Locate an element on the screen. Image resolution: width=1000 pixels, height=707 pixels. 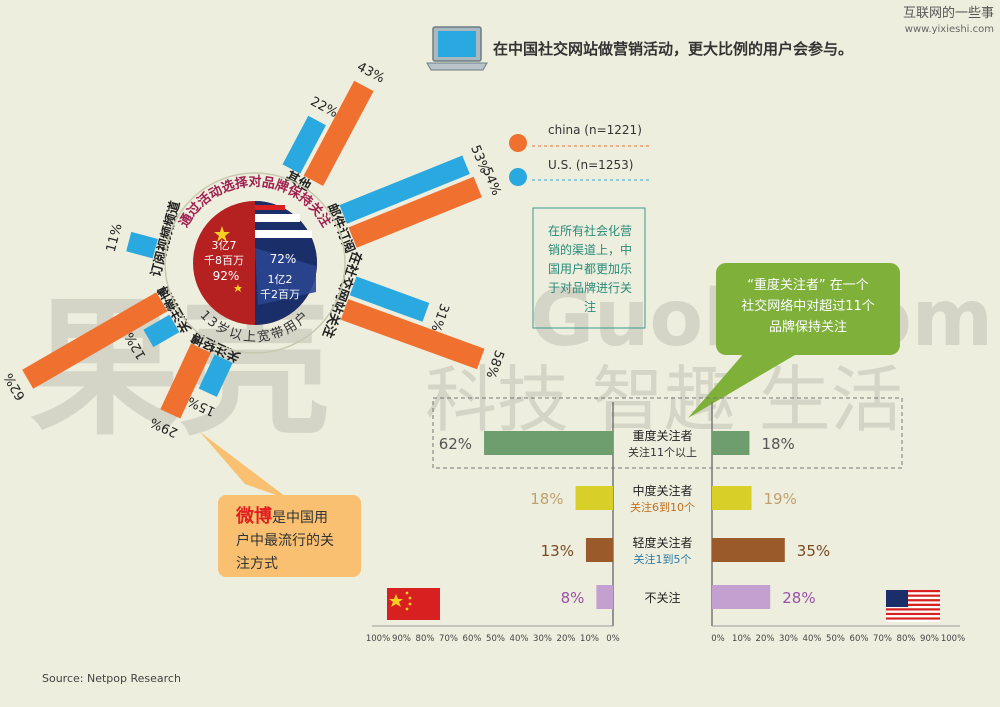
legend: china (n=1221) U.S. (n=1253) is located at coordinates (579, 154).